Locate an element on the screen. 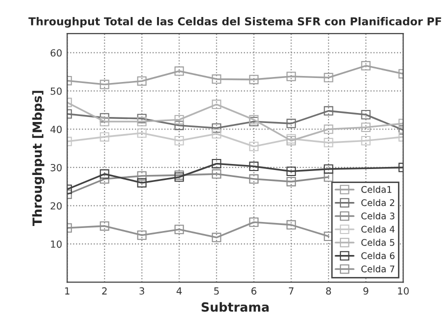  legend-label: Celda 6 is located at coordinates (378, 256).